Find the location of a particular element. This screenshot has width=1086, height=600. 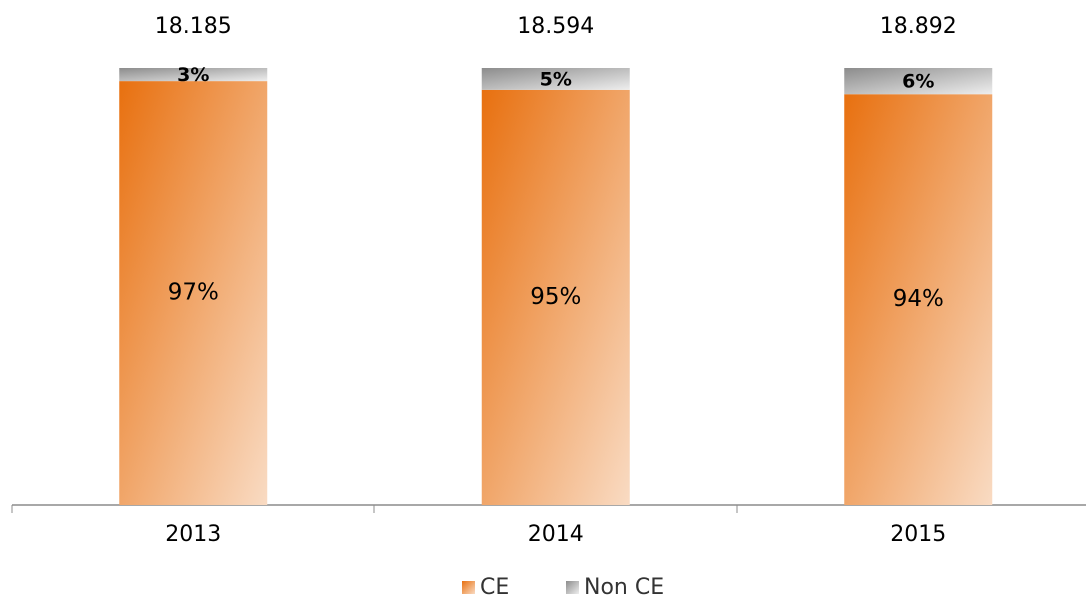

x-tick-label: 2015 is located at coordinates (918, 534).